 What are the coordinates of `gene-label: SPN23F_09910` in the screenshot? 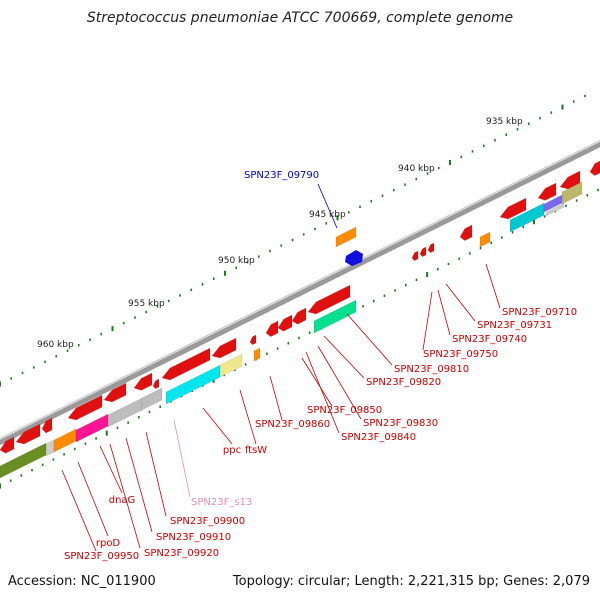 It's located at (193, 537).